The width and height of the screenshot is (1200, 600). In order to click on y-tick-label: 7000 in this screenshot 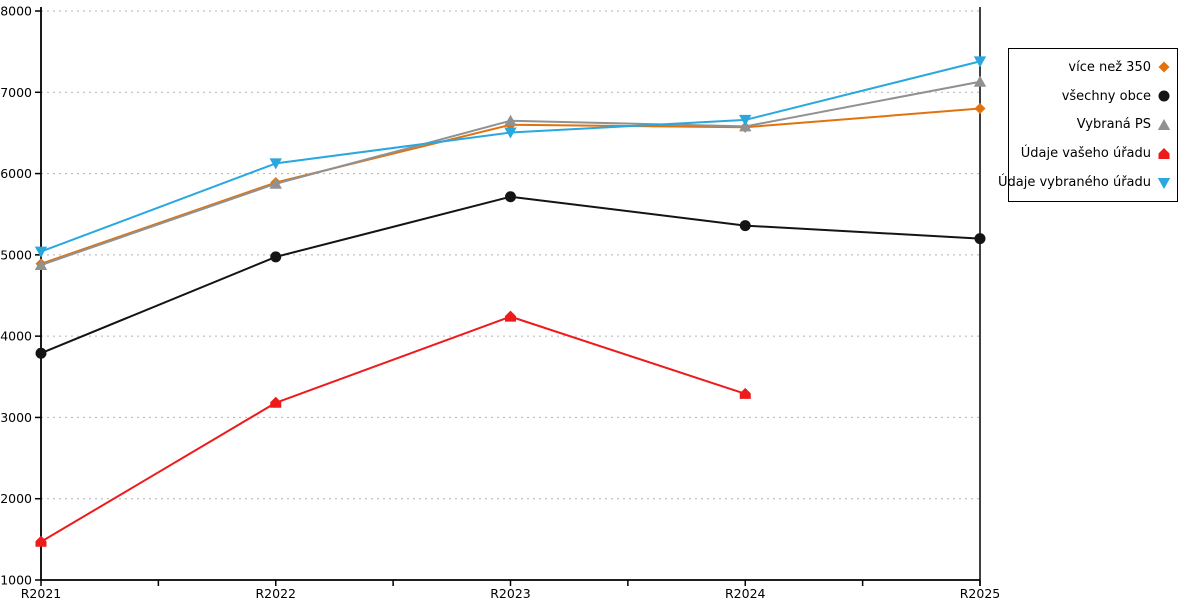, I will do `click(16, 92)`.